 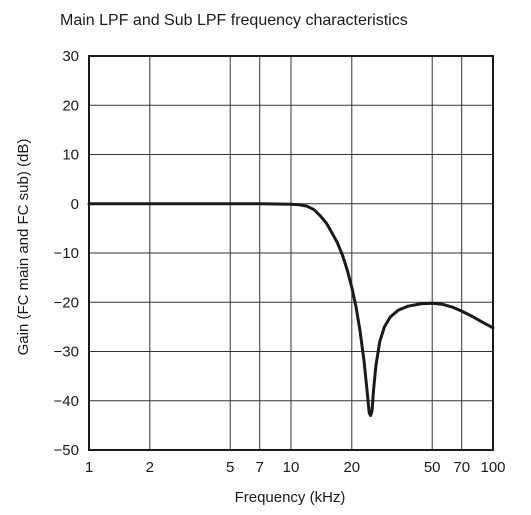 What do you see at coordinates (432, 467) in the screenshot?
I see `x-tick-label: 50` at bounding box center [432, 467].